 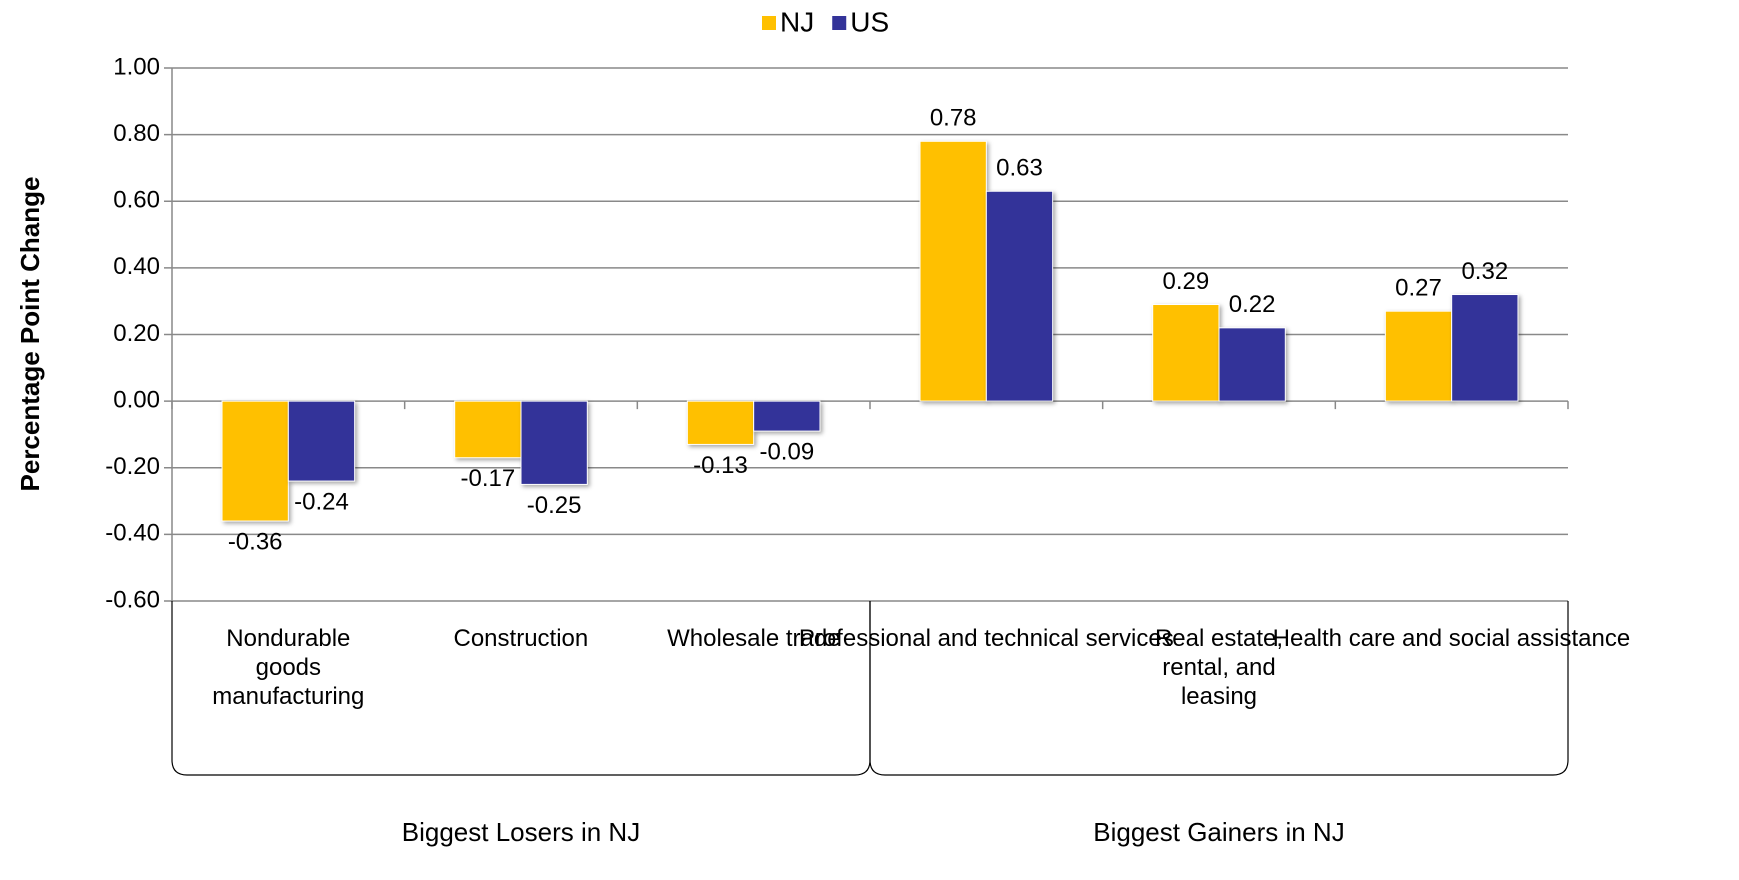 I want to click on value-label: -0.09, so click(x=786, y=451).